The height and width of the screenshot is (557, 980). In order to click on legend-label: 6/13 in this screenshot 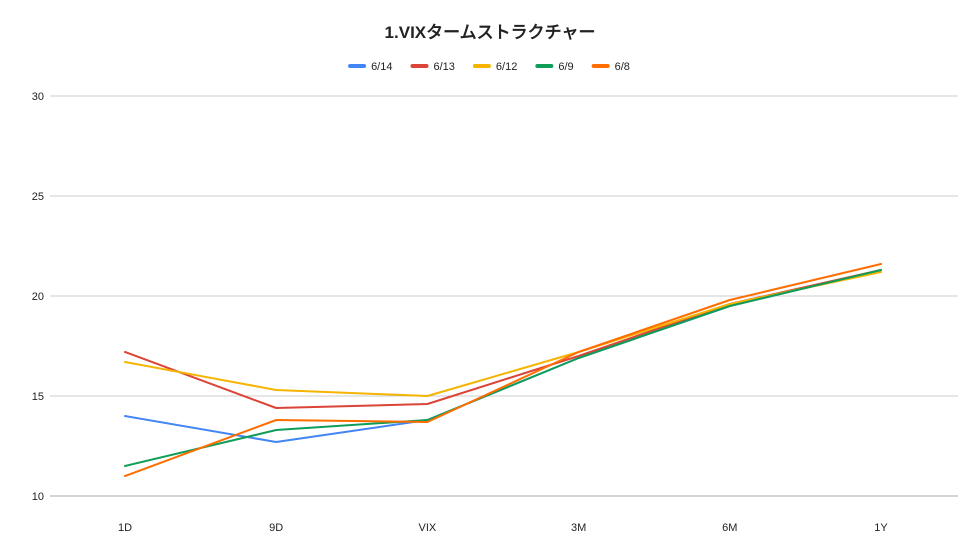, I will do `click(443, 67)`.